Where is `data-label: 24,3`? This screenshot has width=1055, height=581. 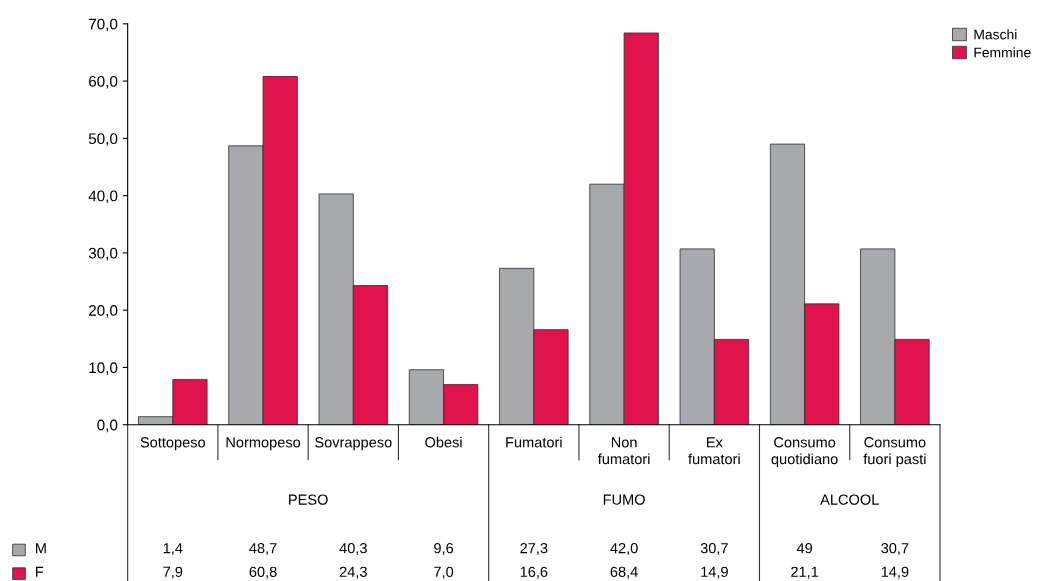
data-label: 24,3 is located at coordinates (353, 572).